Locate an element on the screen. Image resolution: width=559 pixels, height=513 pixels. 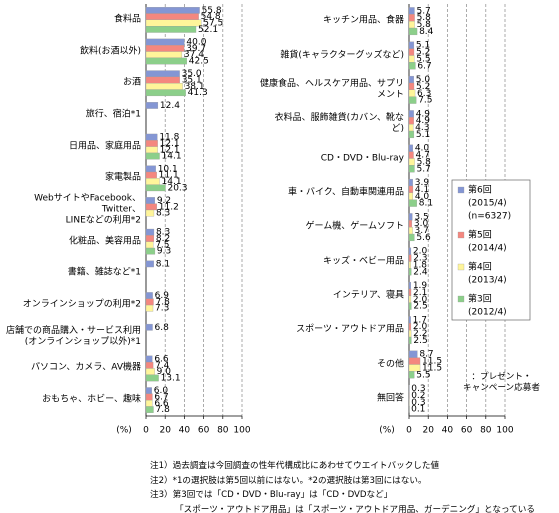
value-label: 0.1 is located at coordinates (418, 410).